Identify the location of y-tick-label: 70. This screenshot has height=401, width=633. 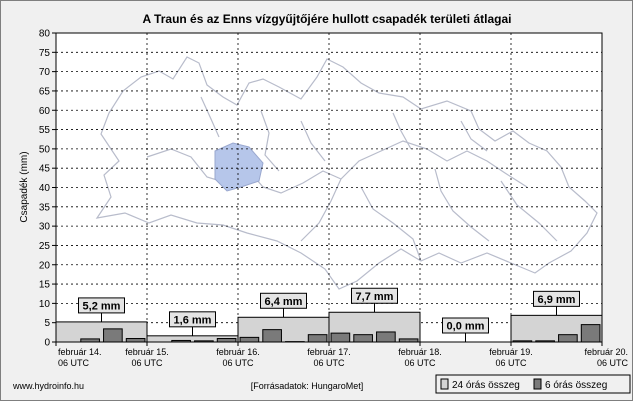
(45, 72).